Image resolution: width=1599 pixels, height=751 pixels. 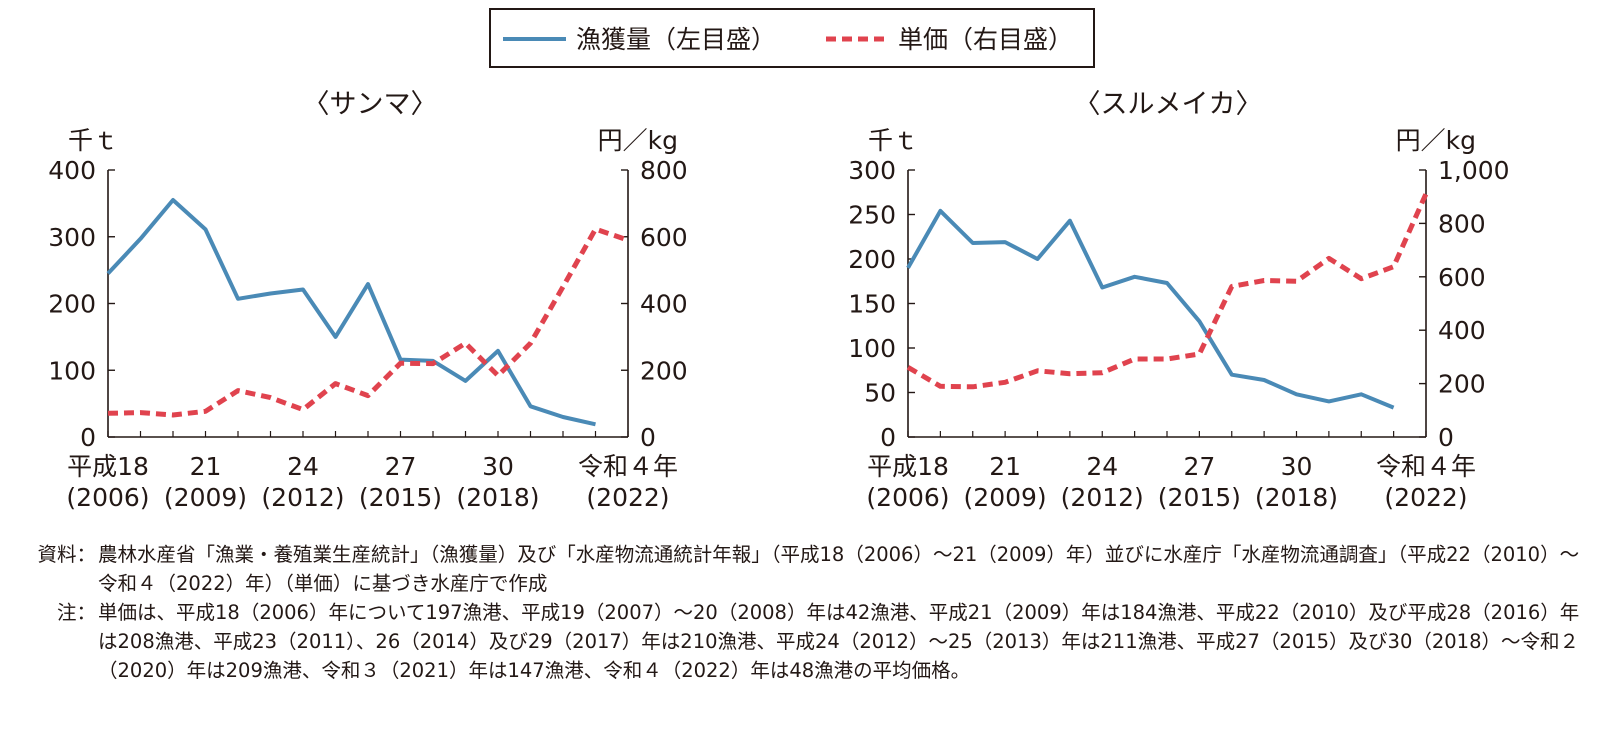 I want to click on chart-title: 〈スルメイカ〉, so click(x=1168, y=104).